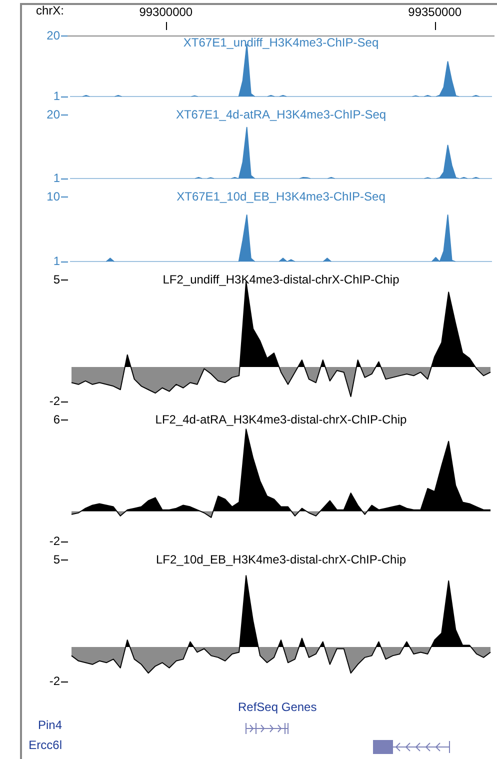  I want to click on x2-axis-title: chrX:, so click(50, 10).